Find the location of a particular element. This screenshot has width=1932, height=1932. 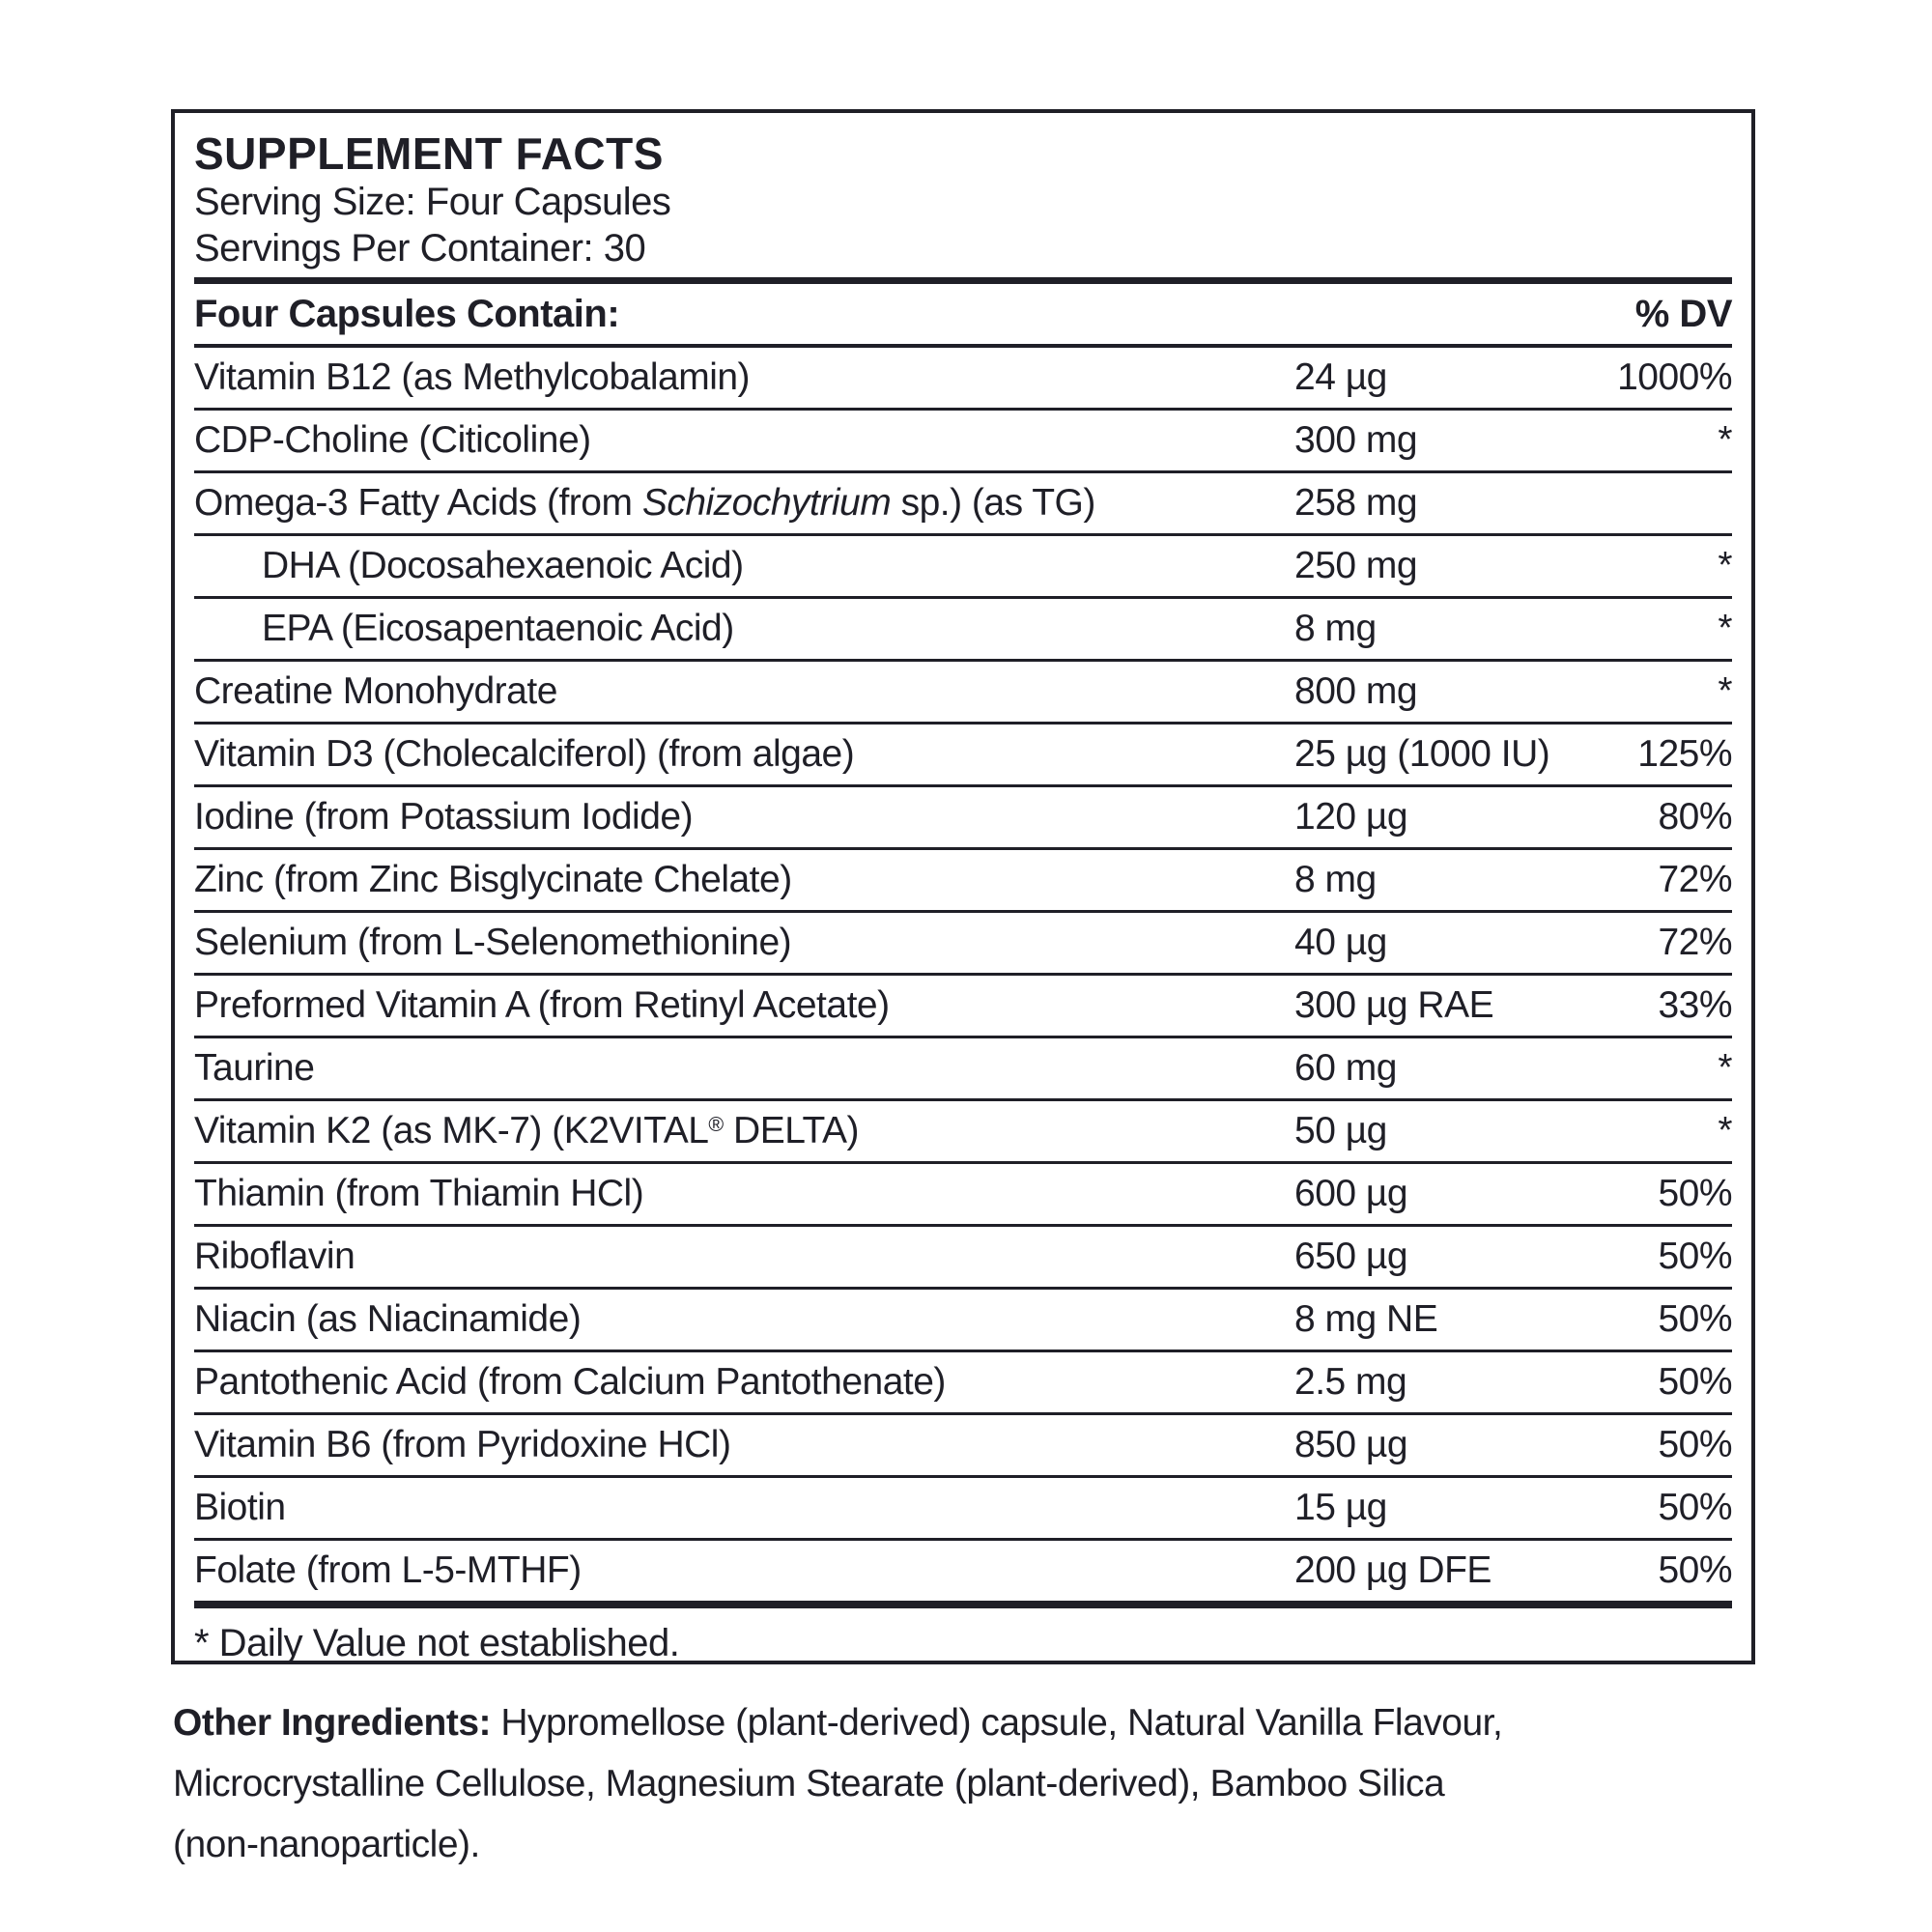

ingredient-name: Creatine Monohydrate is located at coordinates (375, 691).